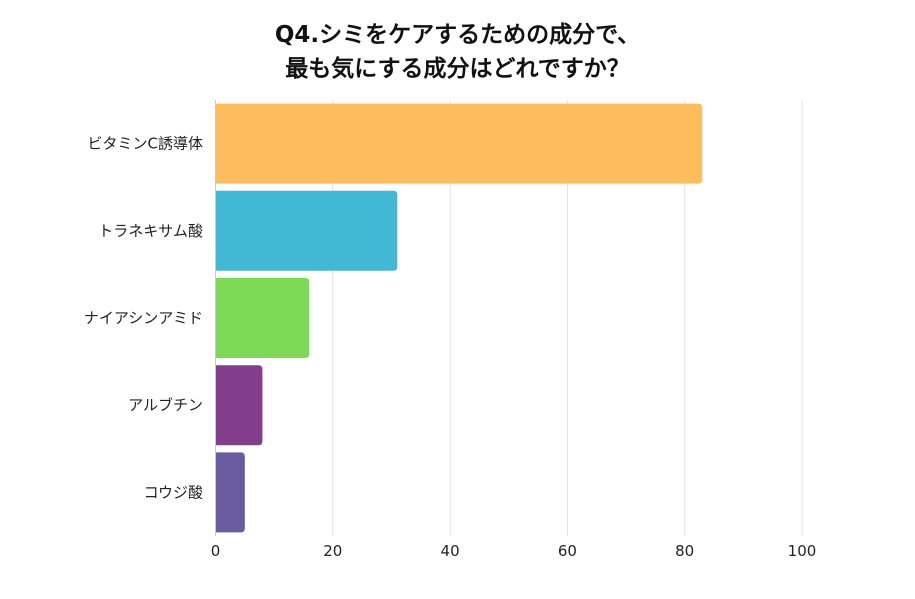  Describe the element at coordinates (802, 551) in the screenshot. I see `x-tick-label: 100` at that location.